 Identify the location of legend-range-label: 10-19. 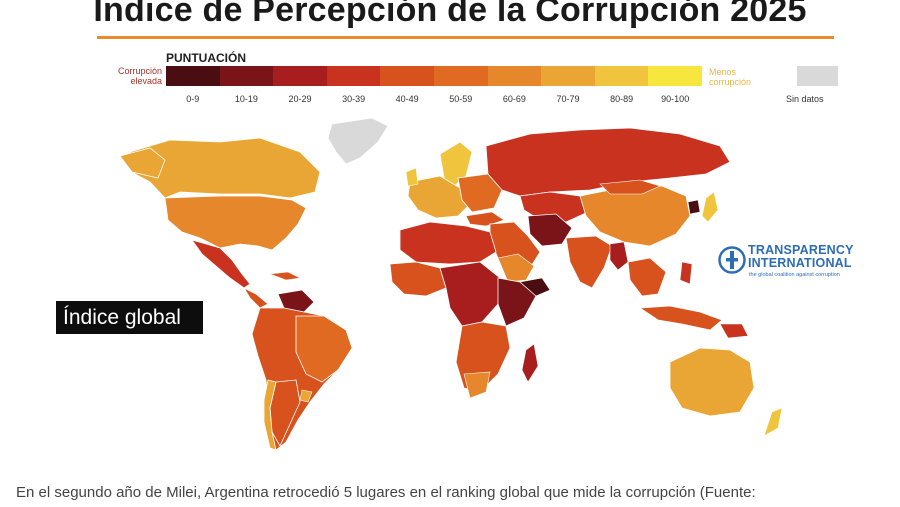
(246, 99).